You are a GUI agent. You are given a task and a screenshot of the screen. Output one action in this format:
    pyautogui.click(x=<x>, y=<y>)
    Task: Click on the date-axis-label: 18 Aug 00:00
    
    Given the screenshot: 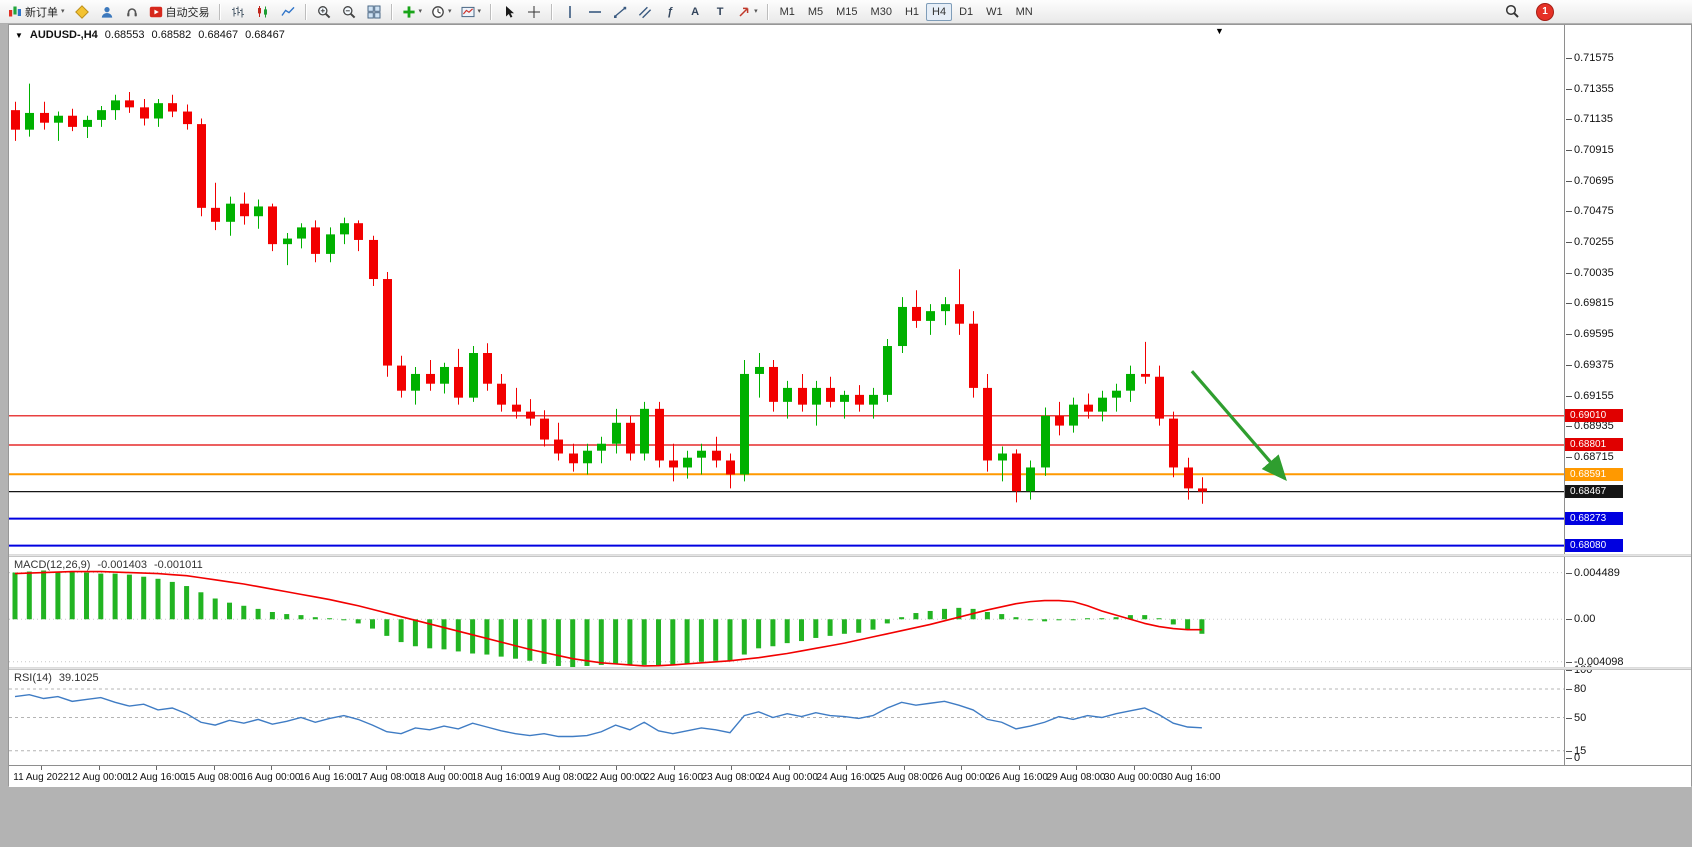 What is the action you would take?
    pyautogui.click(x=443, y=777)
    